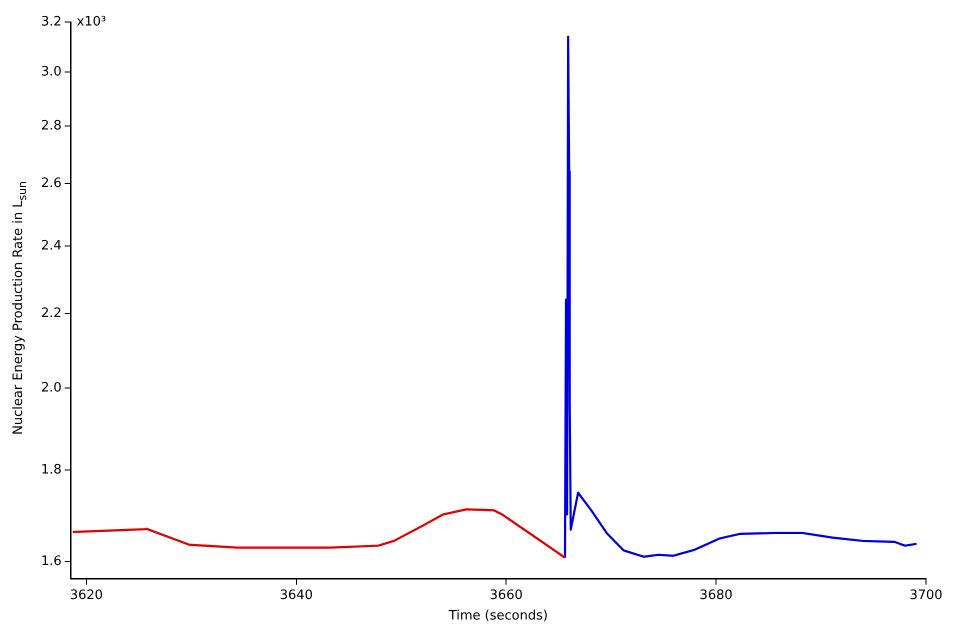  What do you see at coordinates (51, 22) in the screenshot?
I see `y-tick-label: 3.2` at bounding box center [51, 22].